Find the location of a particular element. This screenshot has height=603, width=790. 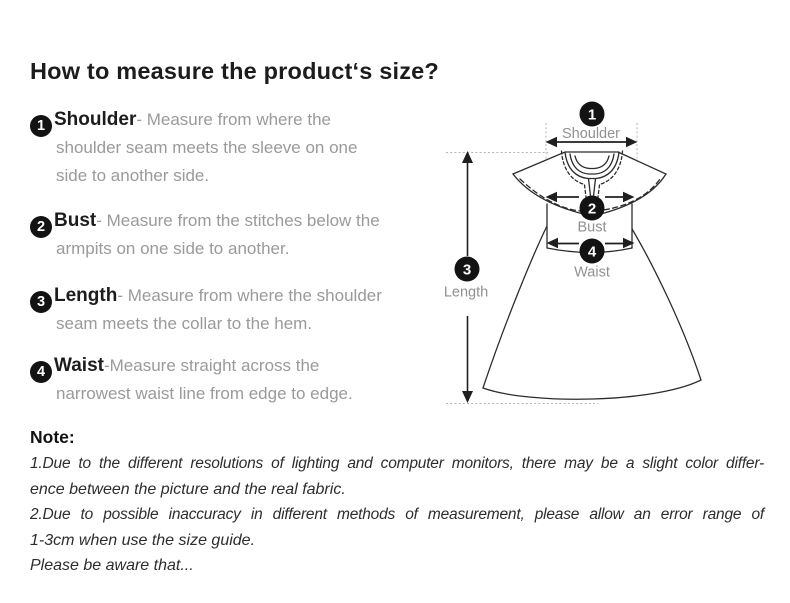

measurement-desc-line: side to another side. is located at coordinates (133, 175).